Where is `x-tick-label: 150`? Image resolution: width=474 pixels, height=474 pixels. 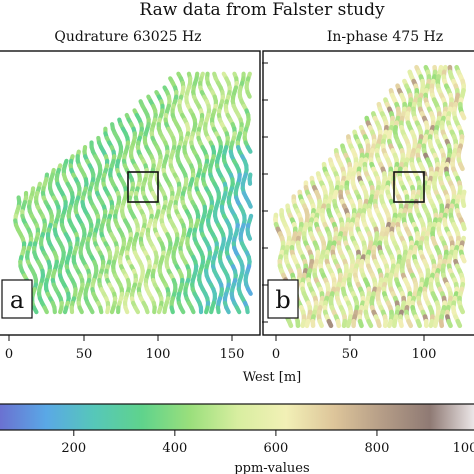
x-tick-label: 150 is located at coordinates (232, 354).